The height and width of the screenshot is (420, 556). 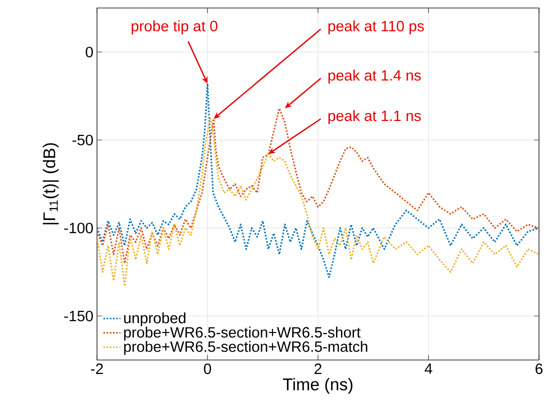 What do you see at coordinates (376, 27) in the screenshot?
I see `annotation: peak at 110 ps` at bounding box center [376, 27].